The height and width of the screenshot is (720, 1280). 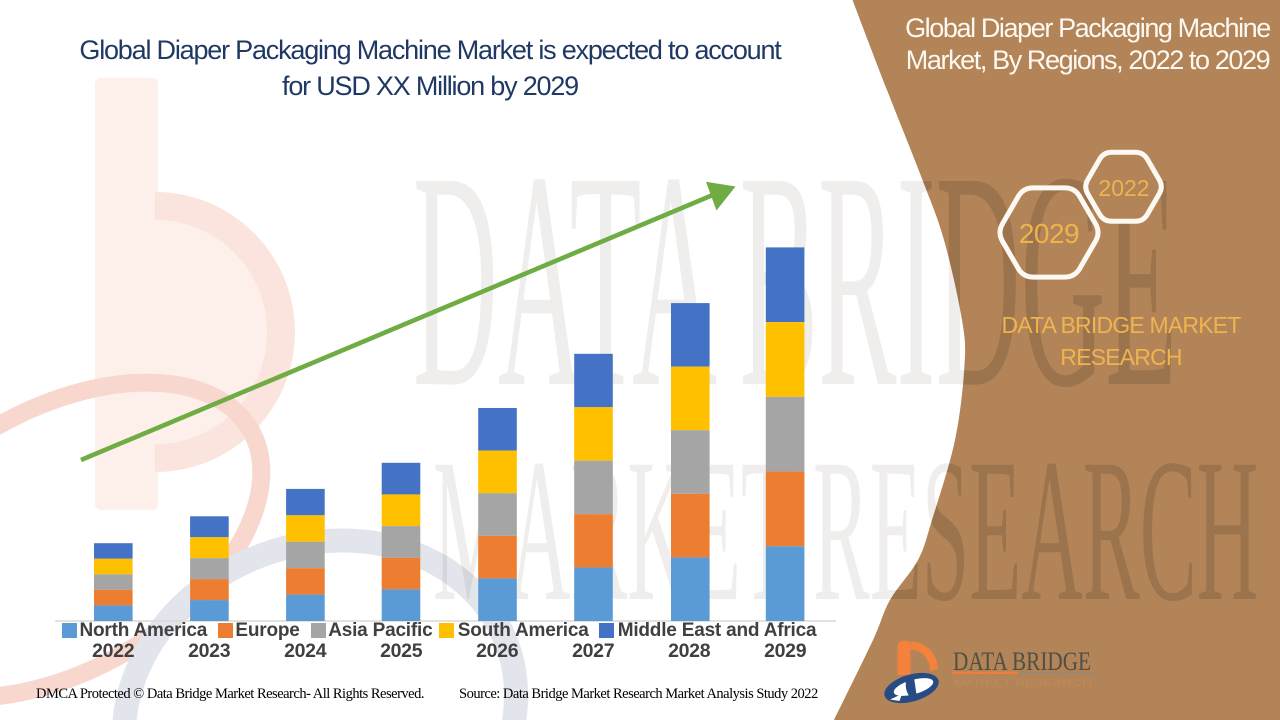 What do you see at coordinates (1022, 661) in the screenshot?
I see `svg-text: DATA BRIDGE` at bounding box center [1022, 661].